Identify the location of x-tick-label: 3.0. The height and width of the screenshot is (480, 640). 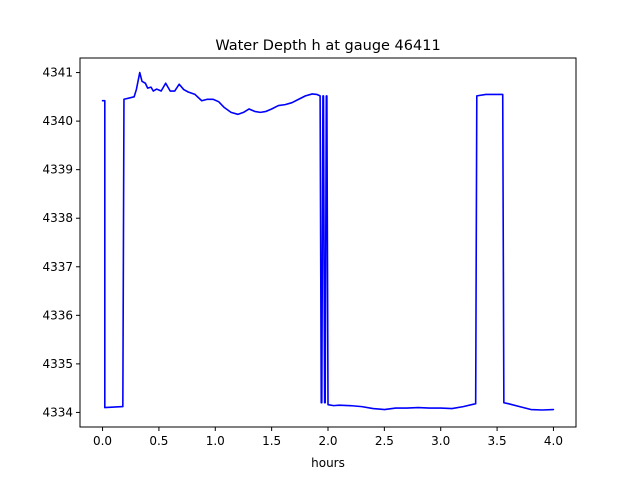
(440, 441).